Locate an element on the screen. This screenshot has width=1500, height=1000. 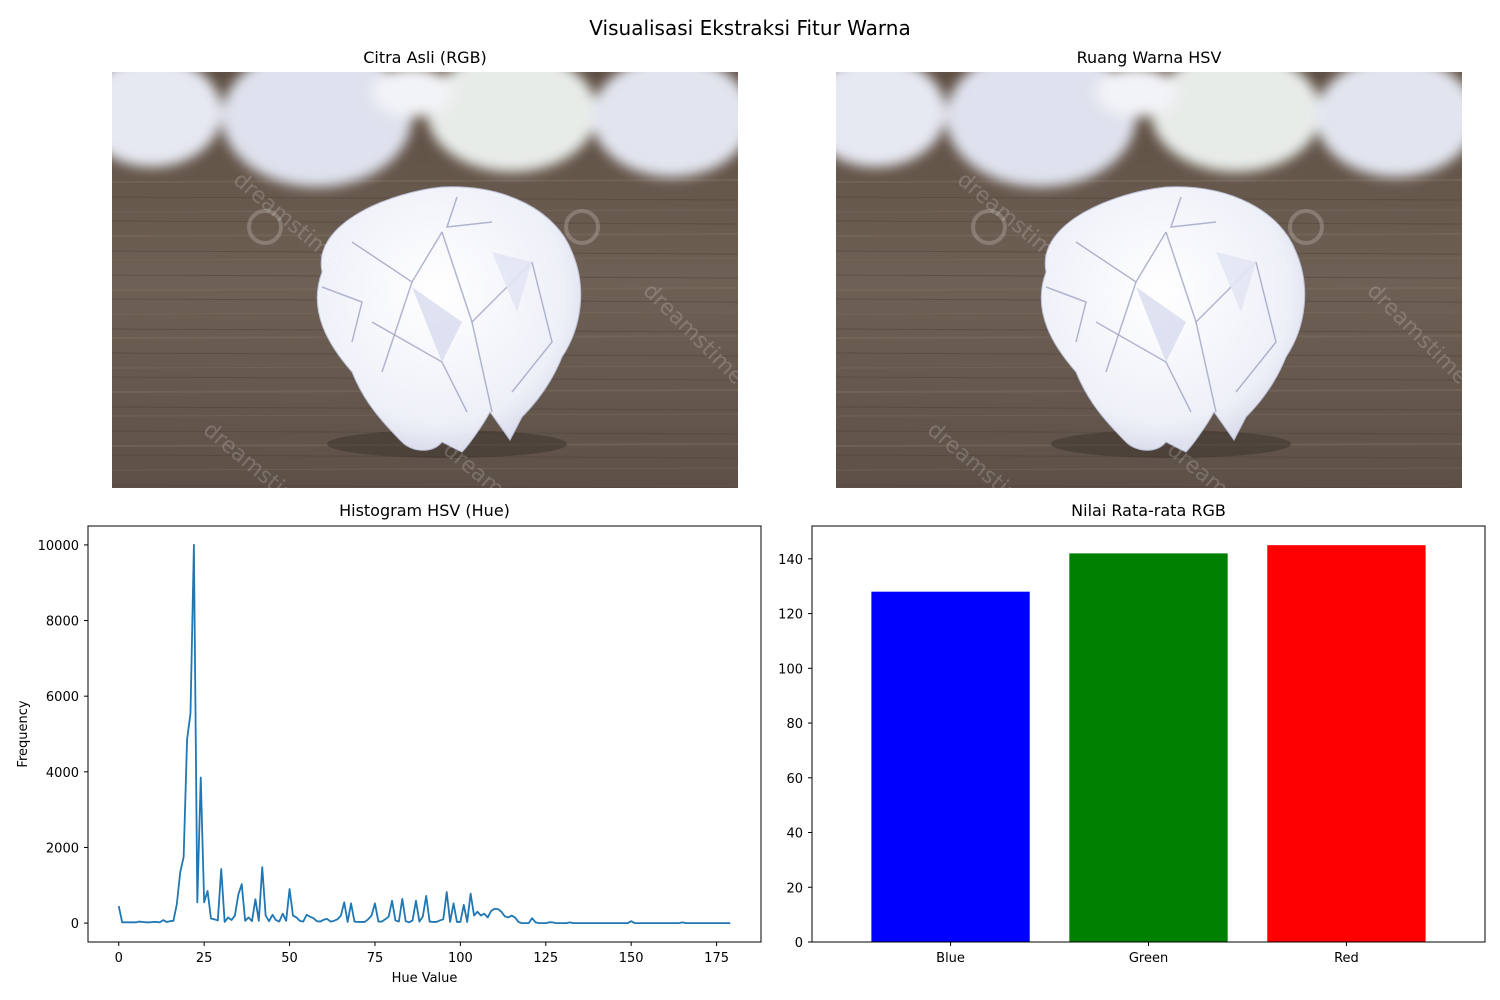
hist-ytick-label: 8000 is located at coordinates (62, 622).